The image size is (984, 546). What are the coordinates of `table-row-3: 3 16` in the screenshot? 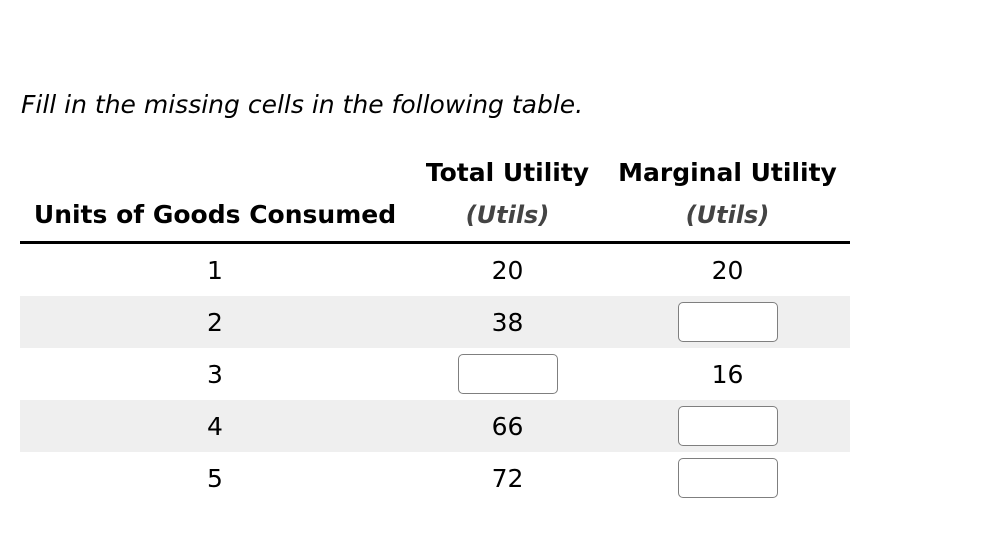 It's located at (435, 374).